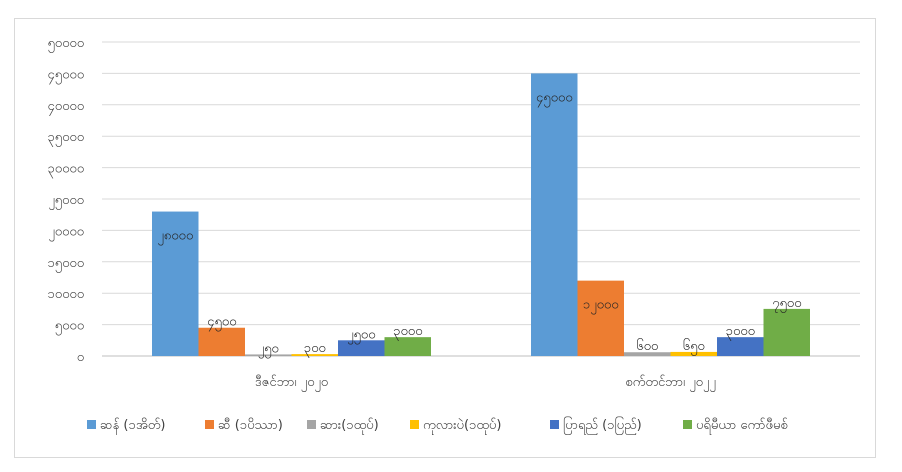 The image size is (902, 472). What do you see at coordinates (601, 306) in the screenshot?
I see `data-label: ၁၂၀၀၀` at bounding box center [601, 306].